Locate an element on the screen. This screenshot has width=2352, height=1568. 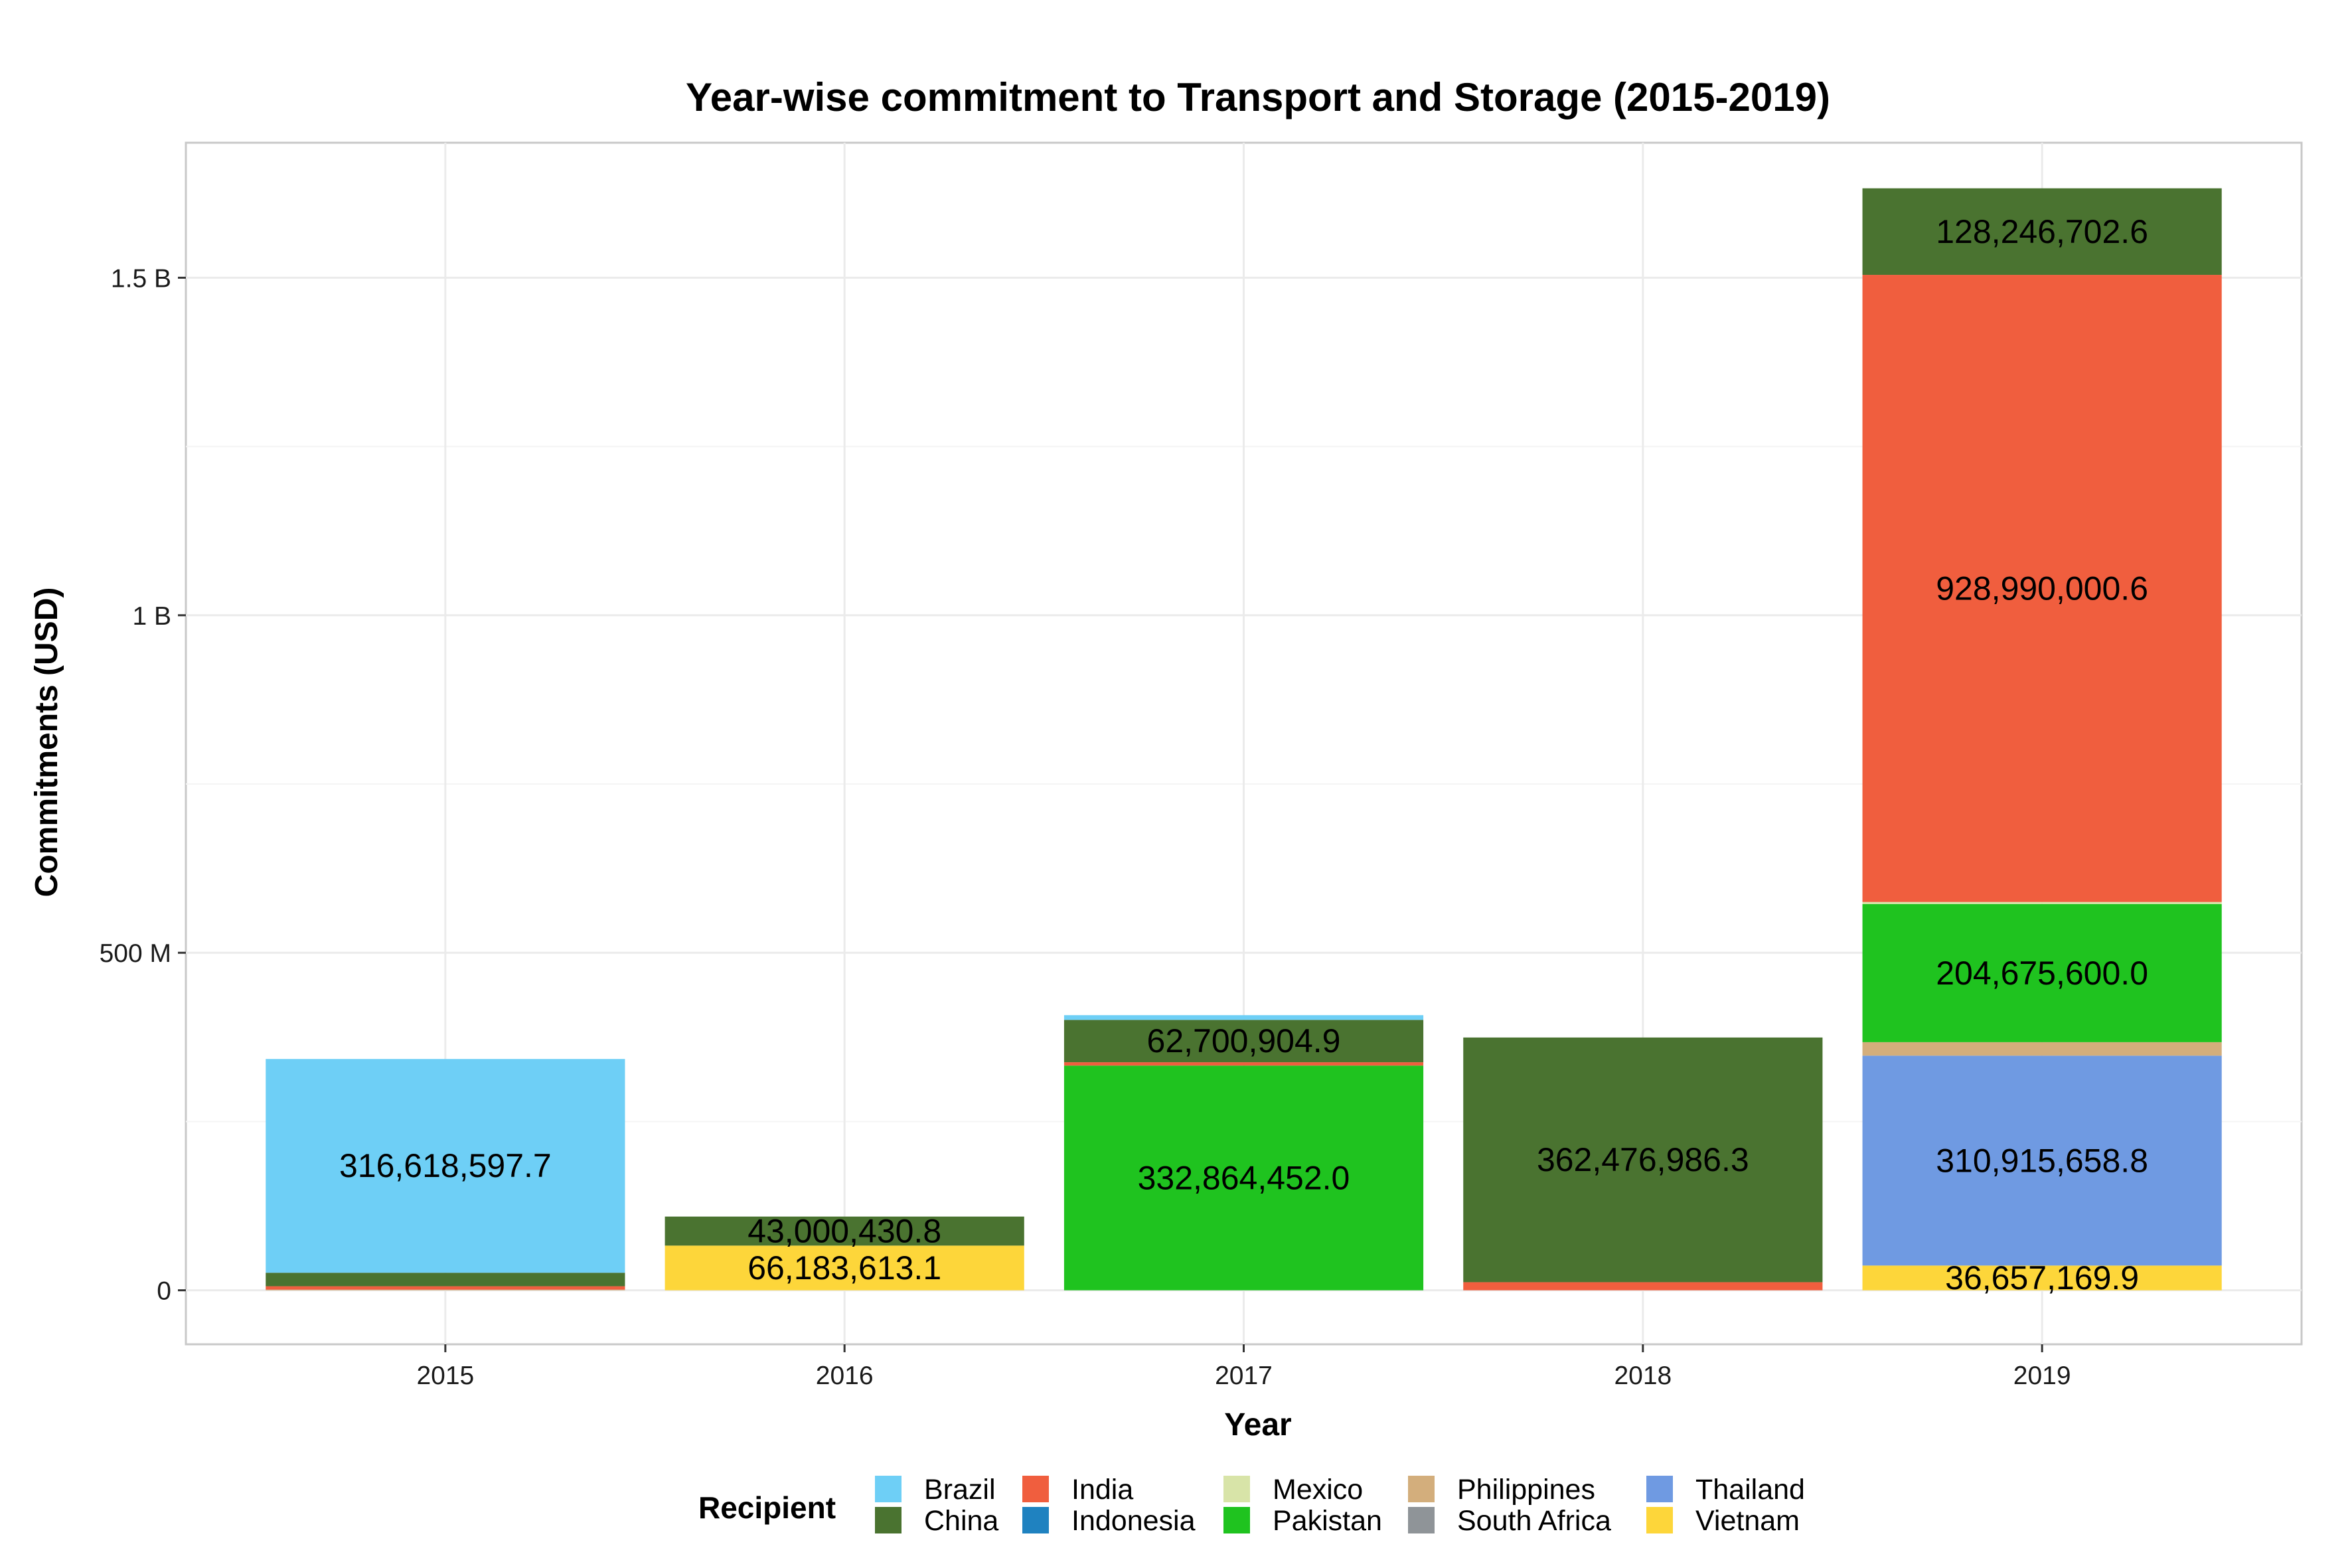
y-tick-label: 1 B is located at coordinates (152, 617).